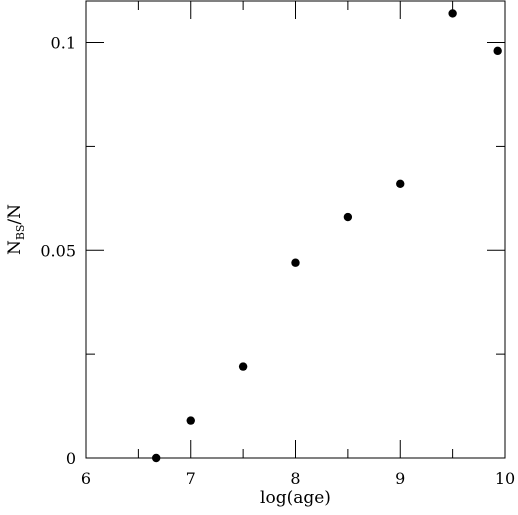 Image resolution: width=518 pixels, height=515 pixels. What do you see at coordinates (400, 478) in the screenshot?
I see `x-tick-label: 9` at bounding box center [400, 478].